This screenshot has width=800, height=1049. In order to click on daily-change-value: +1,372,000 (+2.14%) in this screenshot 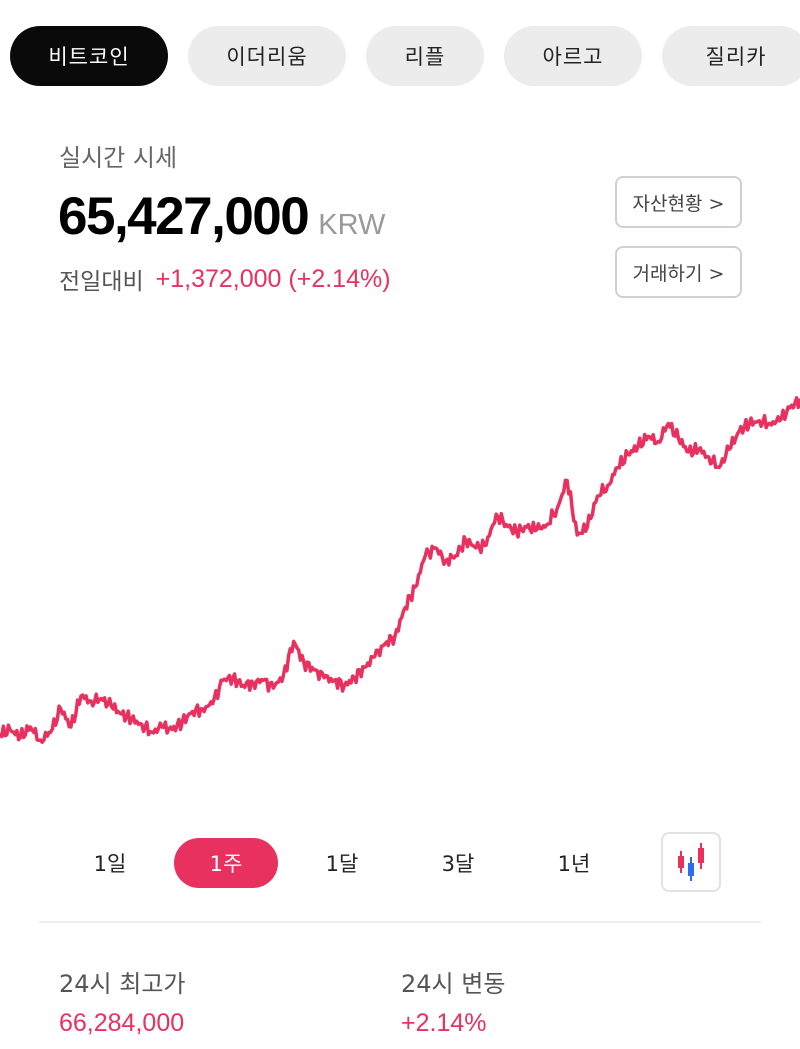, I will do `click(273, 278)`.